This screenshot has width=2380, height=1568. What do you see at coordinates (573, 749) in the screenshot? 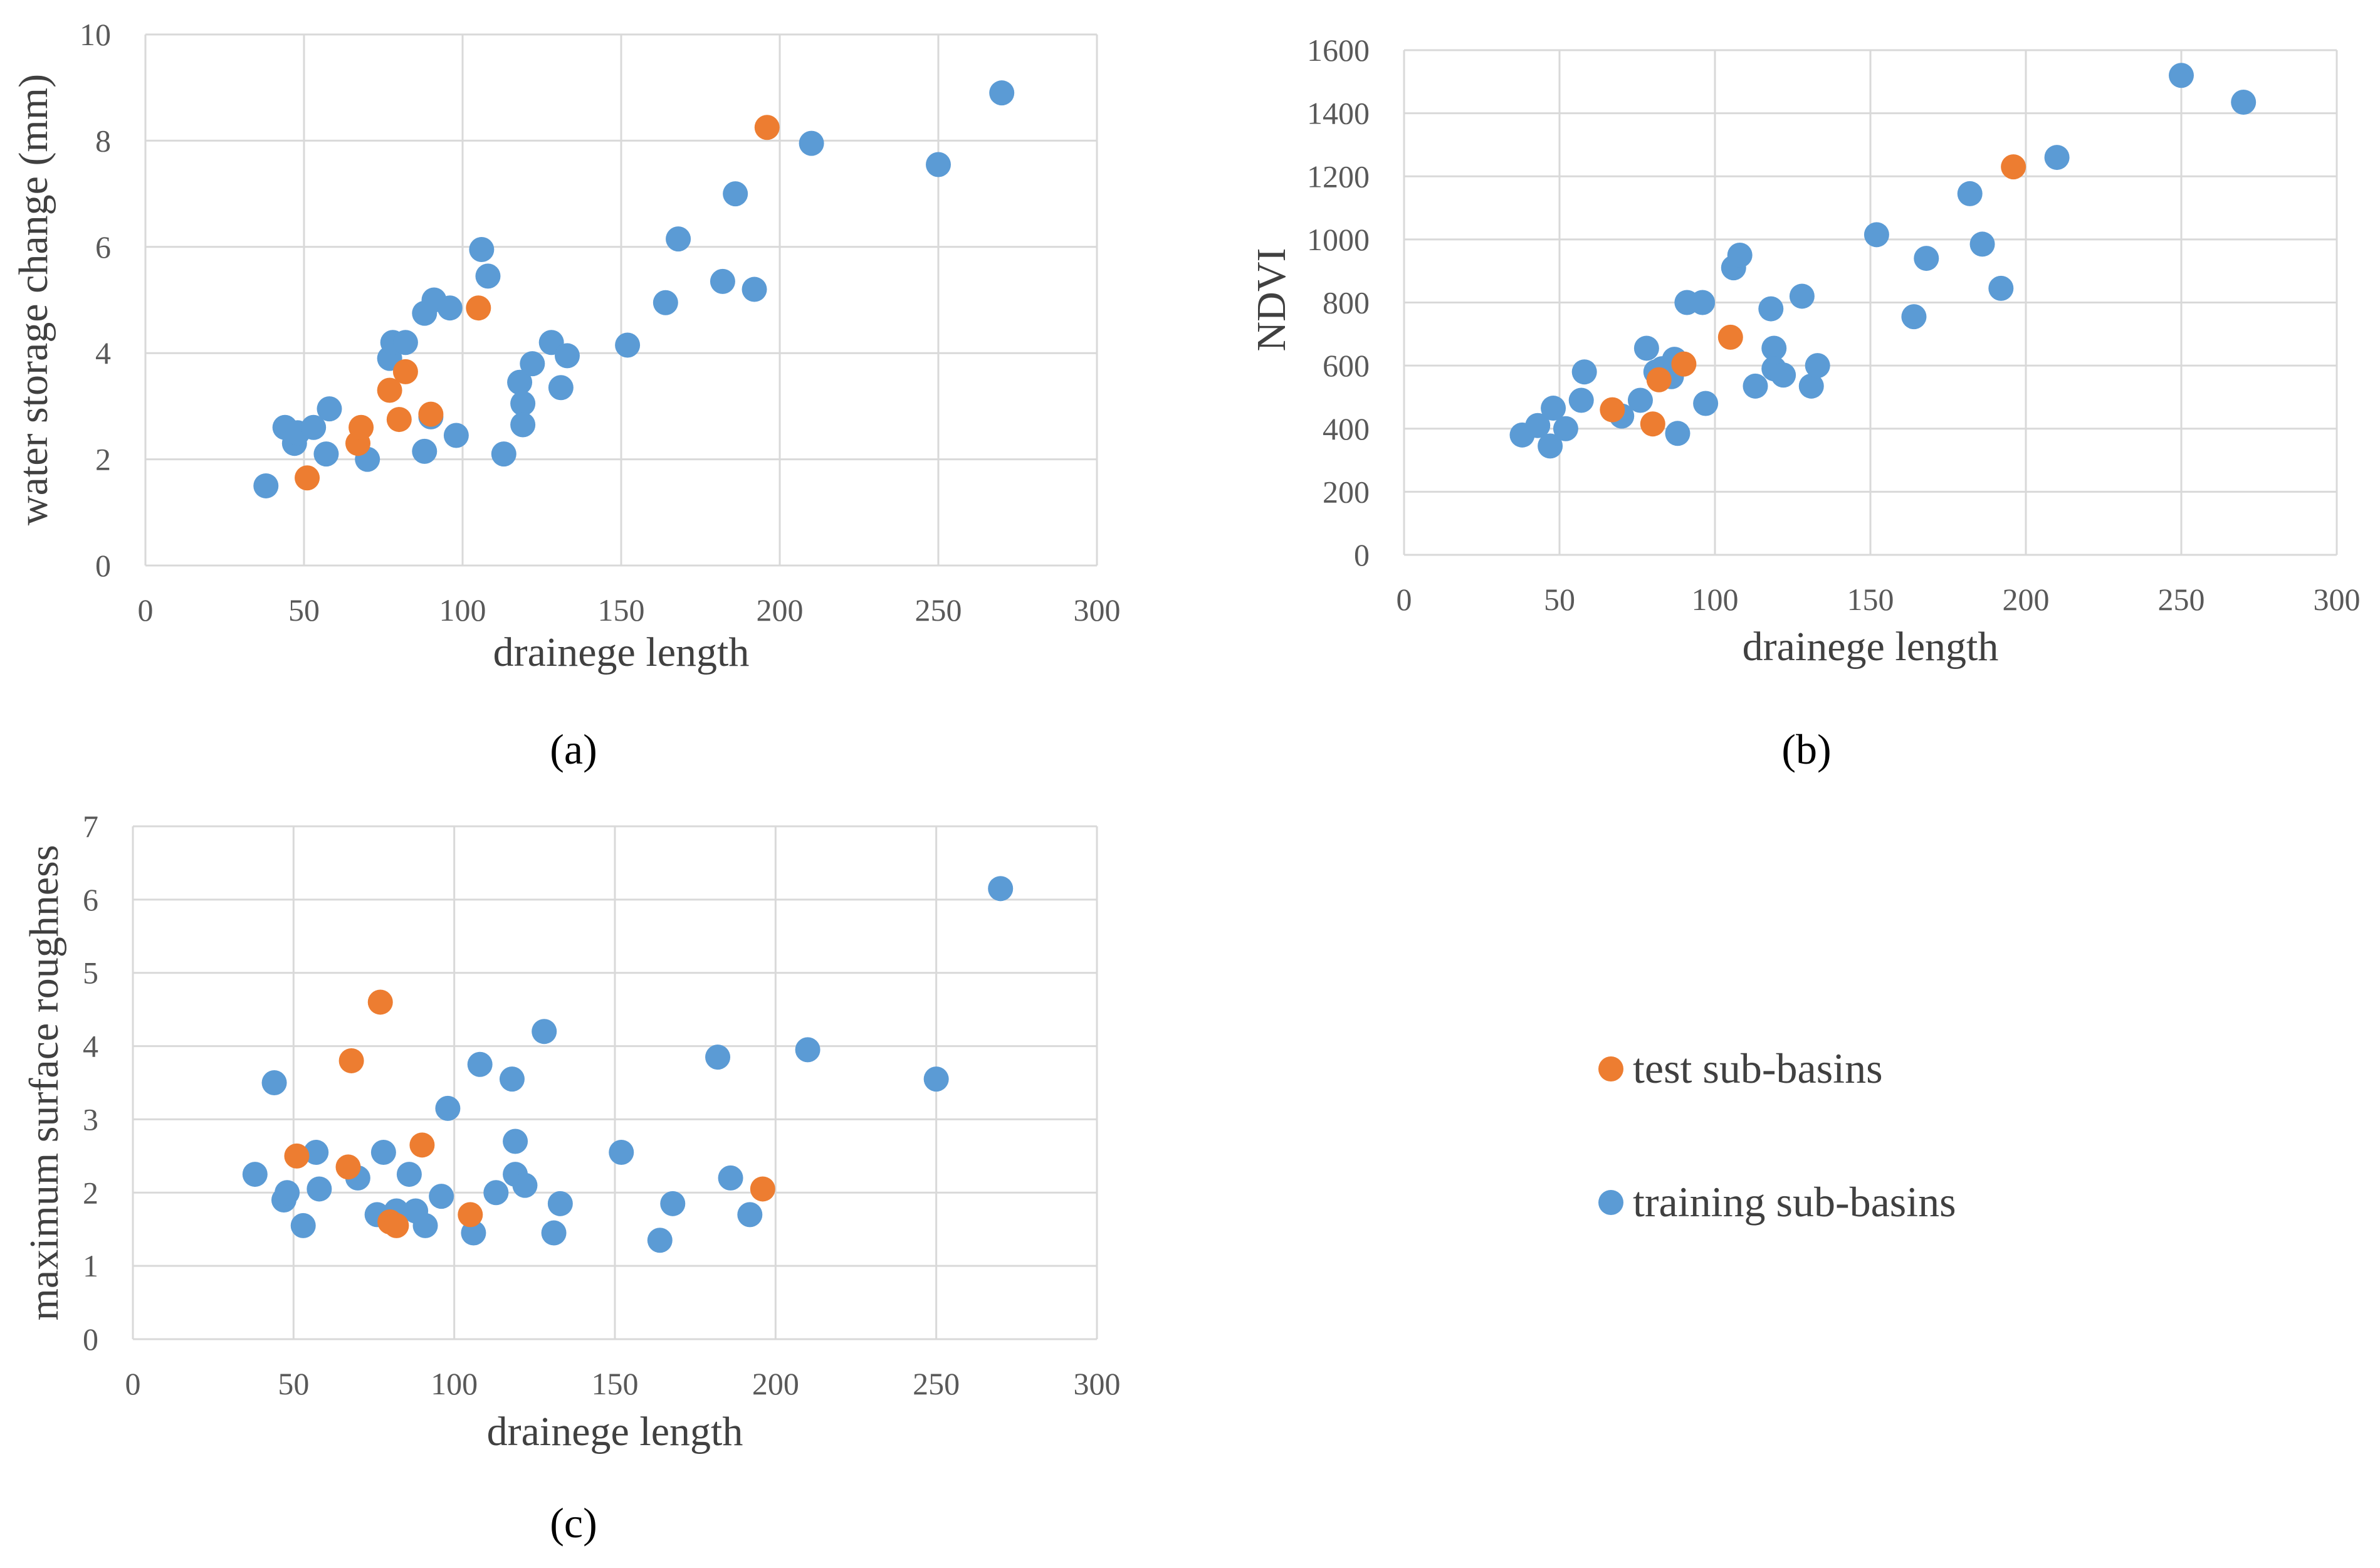
I see `panel-a-caption: (a)` at bounding box center [573, 749].